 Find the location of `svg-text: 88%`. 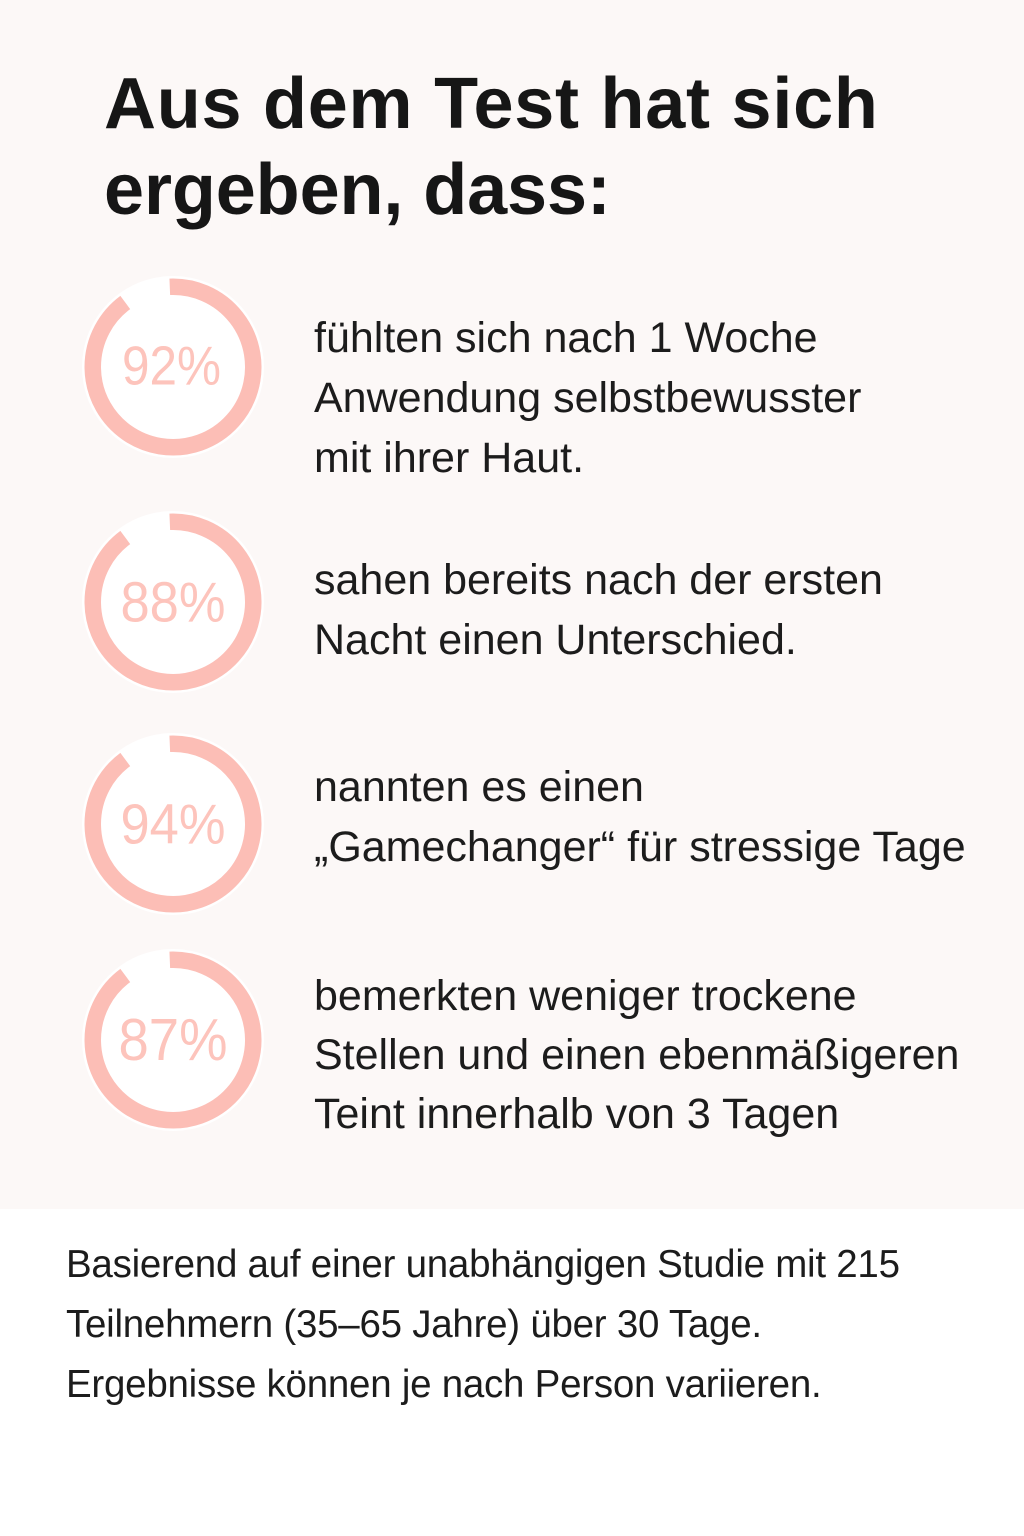

svg-text: 88% is located at coordinates (173, 603).